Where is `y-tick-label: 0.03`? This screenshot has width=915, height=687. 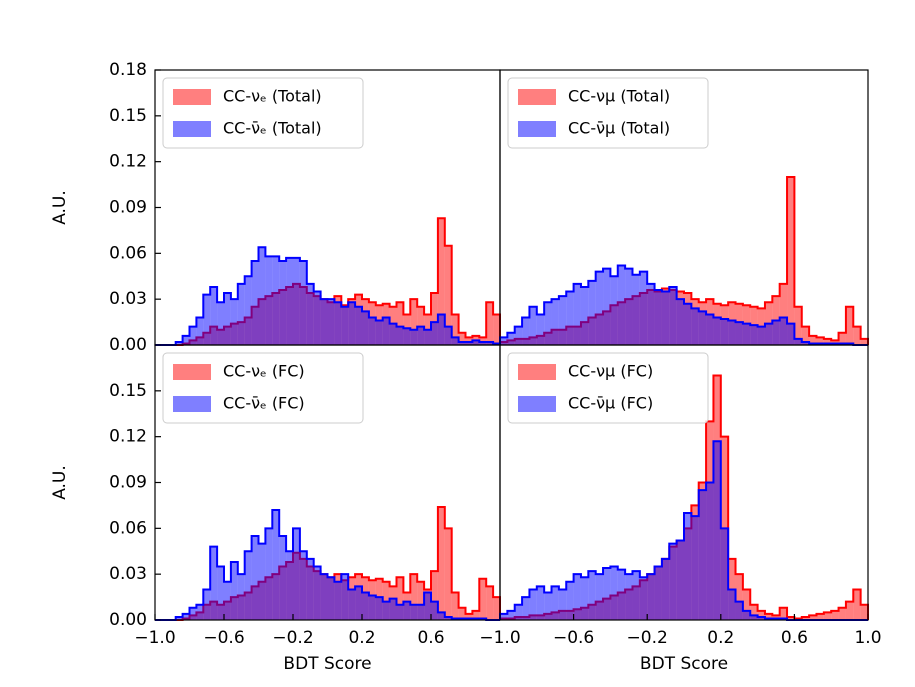 y-tick-label: 0.03 is located at coordinates (128, 574).